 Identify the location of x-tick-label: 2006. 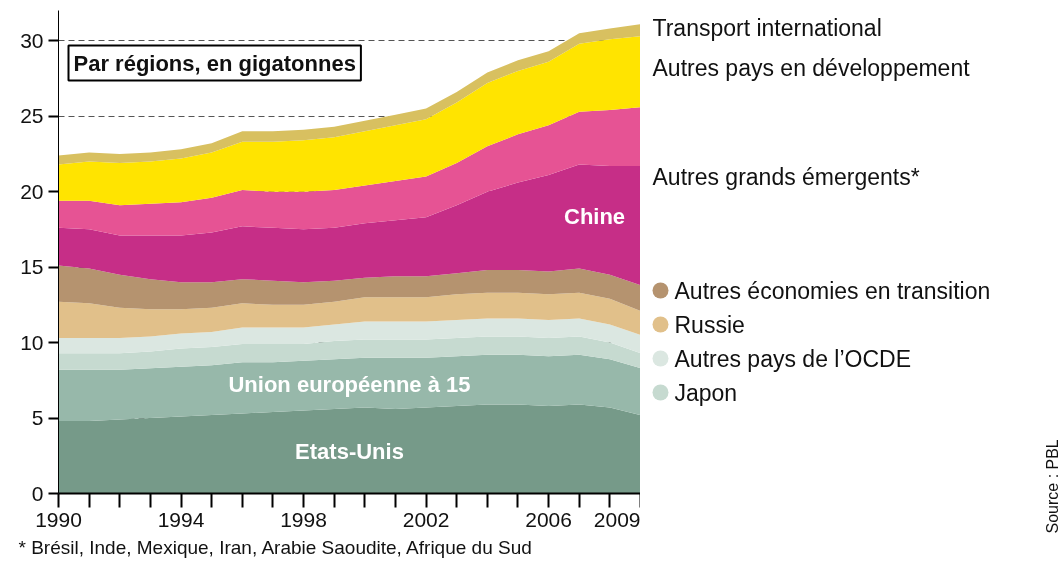
(548, 519).